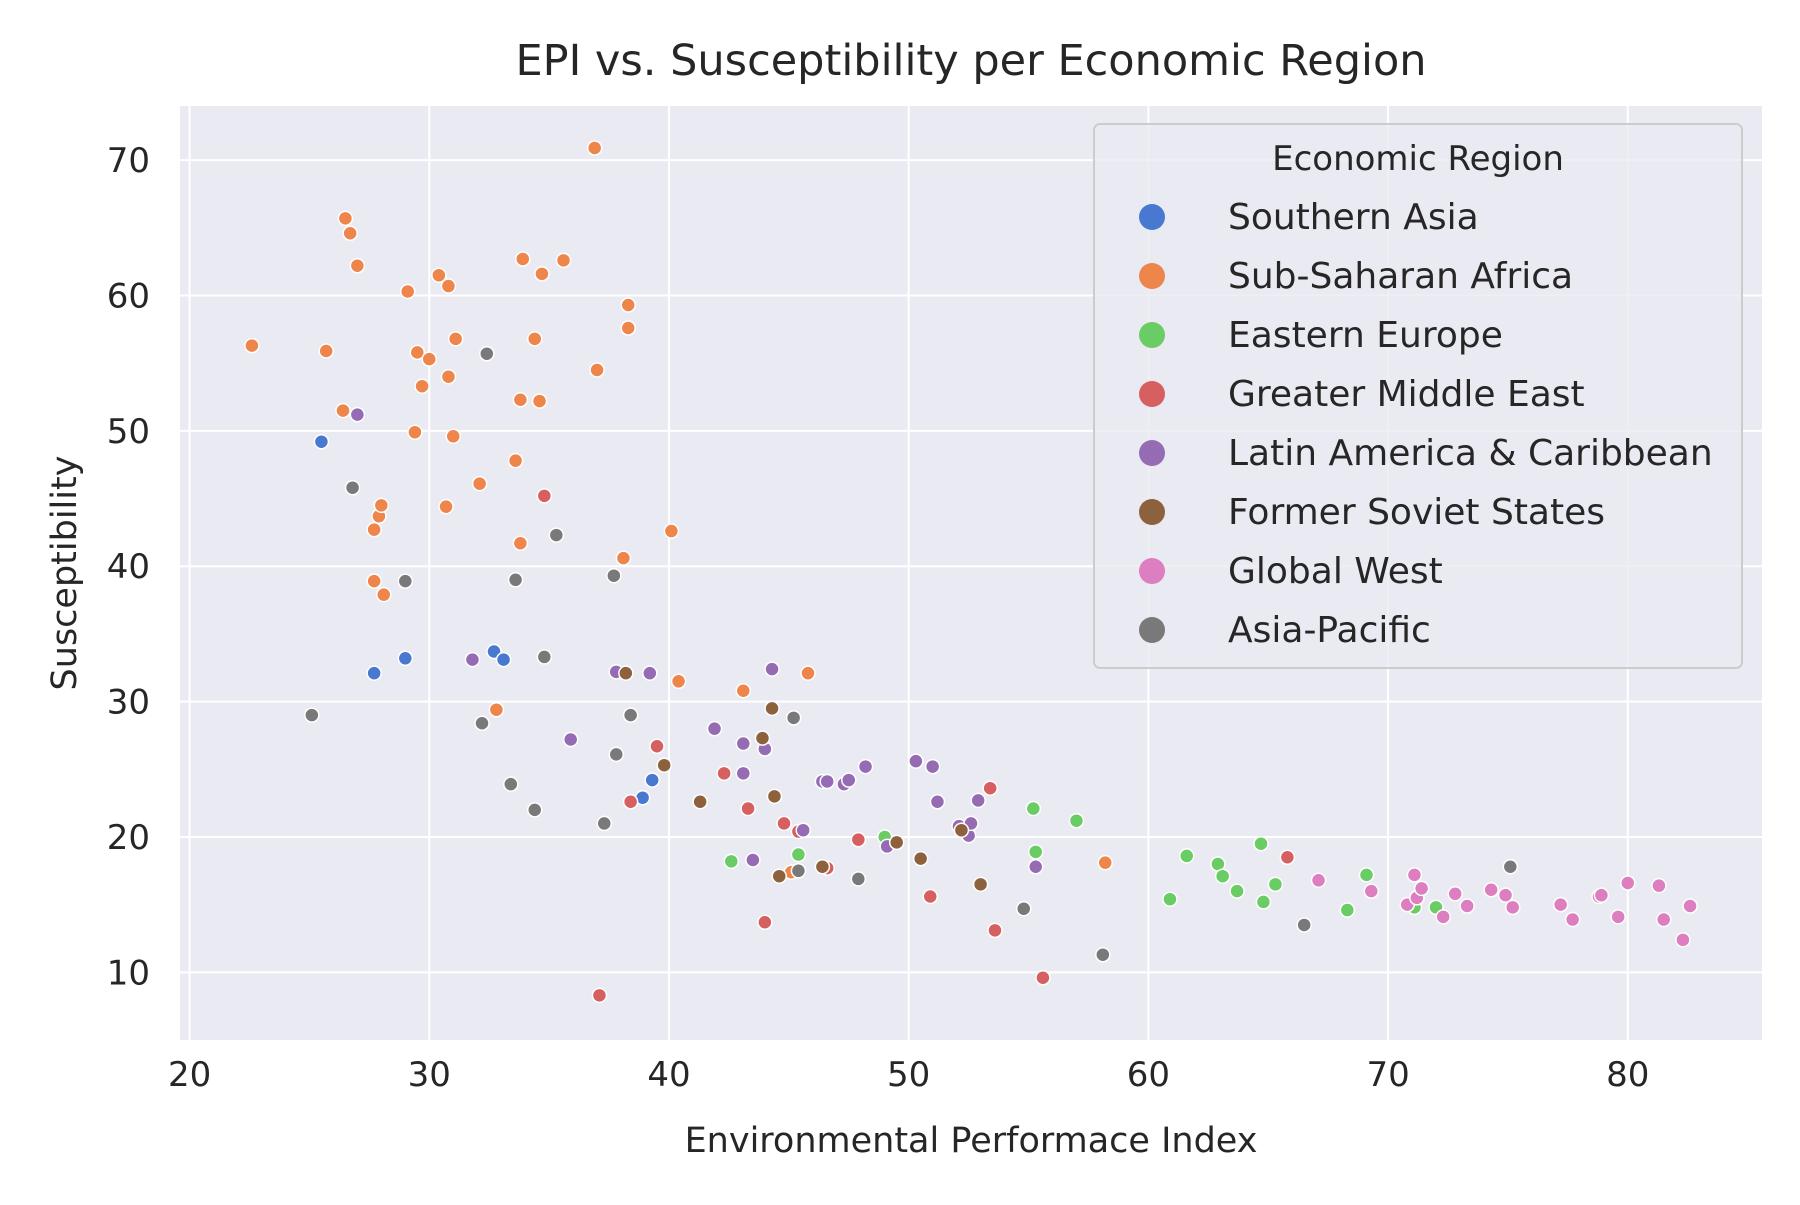 Image resolution: width=1800 pixels, height=1205 pixels. What do you see at coordinates (128, 838) in the screenshot?
I see `y-tick-label: 20` at bounding box center [128, 838].